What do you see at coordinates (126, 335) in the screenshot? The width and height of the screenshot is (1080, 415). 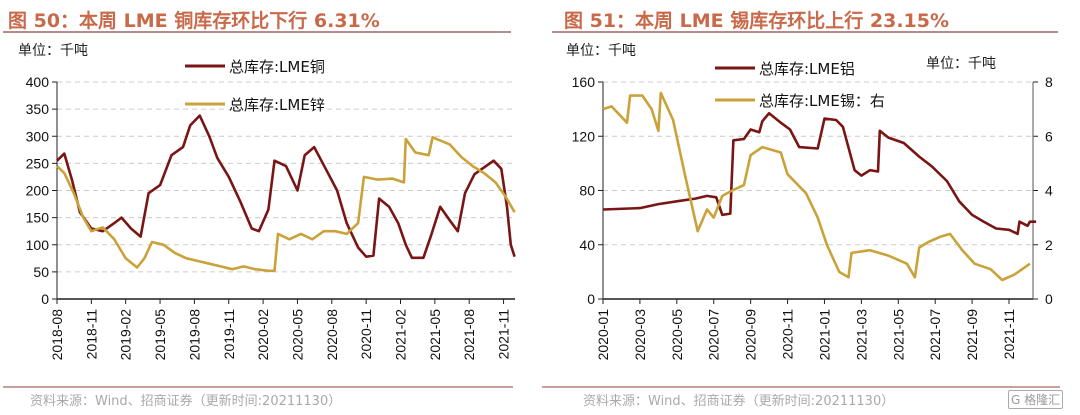 I see `x-tick-label: 2019-02` at bounding box center [126, 335].